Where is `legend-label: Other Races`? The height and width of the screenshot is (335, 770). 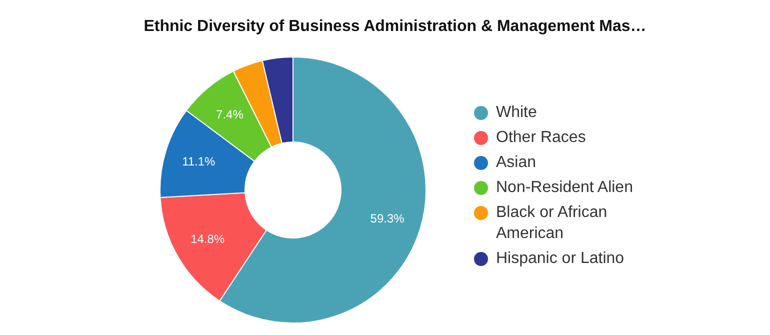
legend-label: Other Races is located at coordinates (541, 138).